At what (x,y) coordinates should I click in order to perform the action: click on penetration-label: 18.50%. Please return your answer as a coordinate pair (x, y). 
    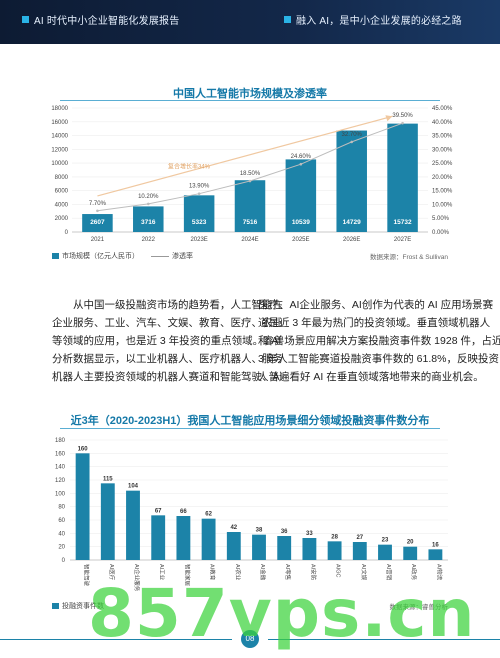
    Looking at the image, I should click on (250, 174).